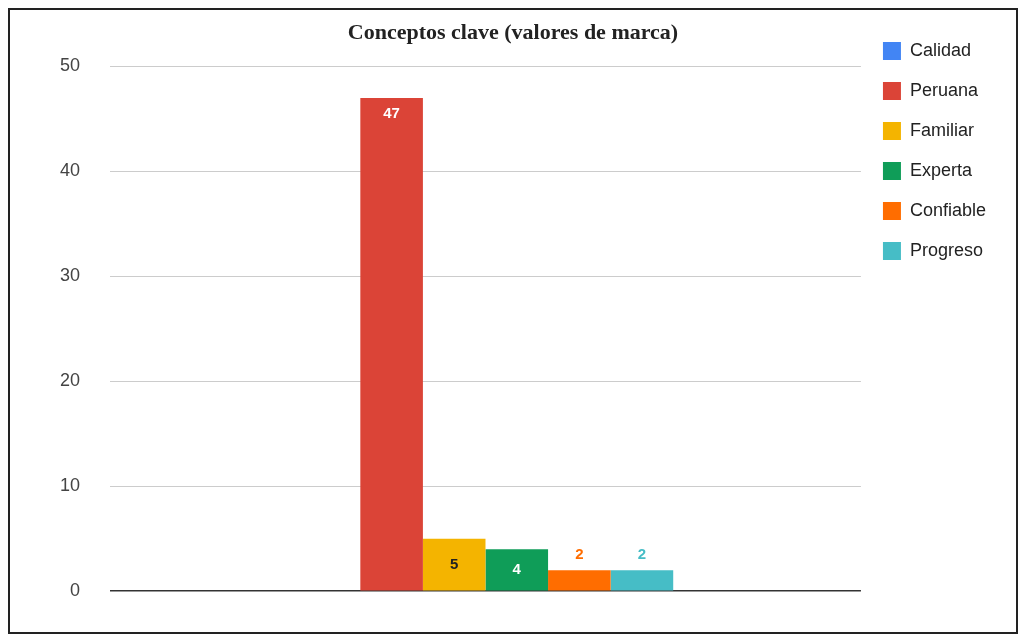  I want to click on y-tick-label: 40, so click(70, 170).